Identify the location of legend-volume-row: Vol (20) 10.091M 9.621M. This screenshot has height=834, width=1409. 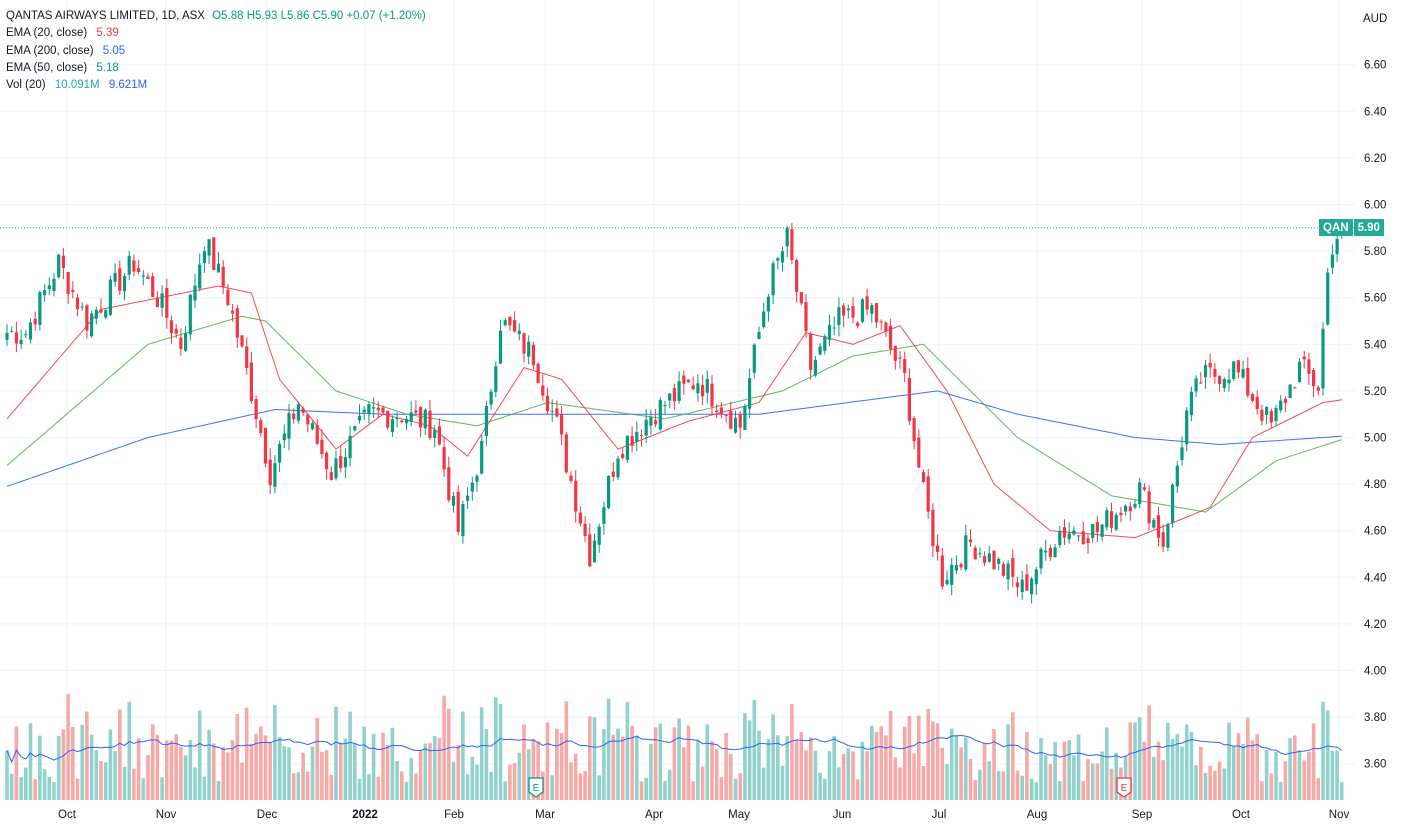
(216, 85).